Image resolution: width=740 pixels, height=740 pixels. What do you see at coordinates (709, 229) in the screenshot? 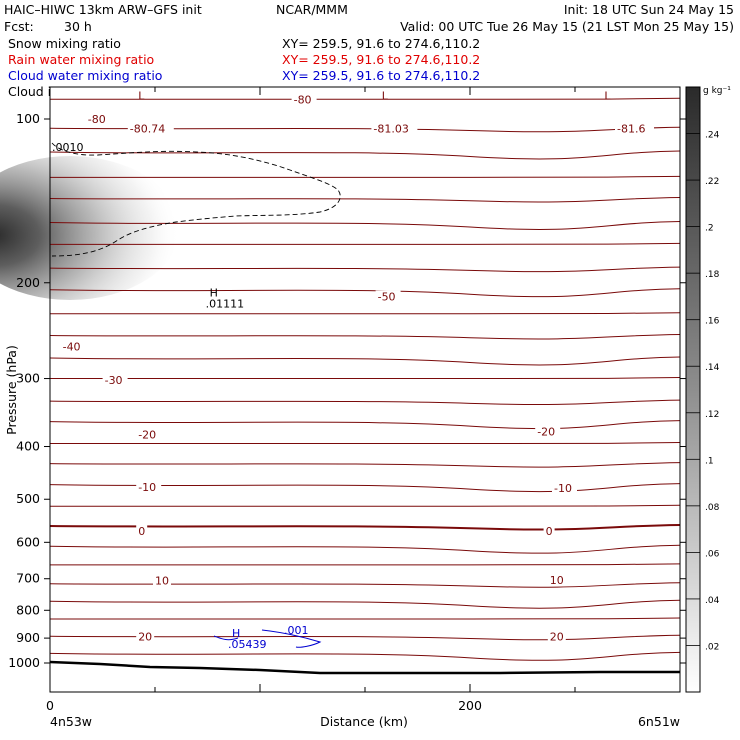
I see `colorbar-tick-label: .2` at bounding box center [709, 229].